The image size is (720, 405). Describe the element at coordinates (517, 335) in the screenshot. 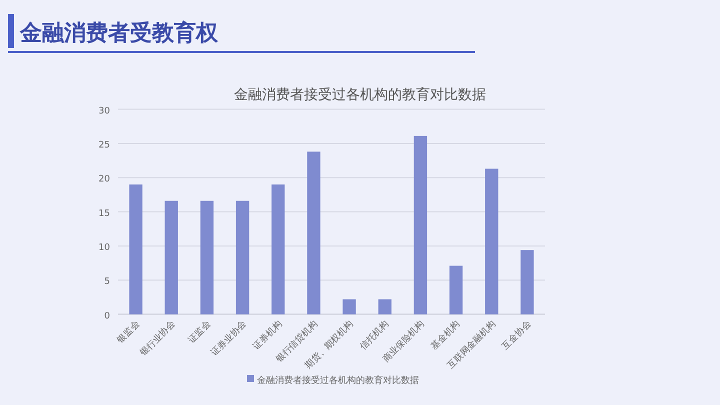

I see `x-tick-label: 互金协会` at that location.